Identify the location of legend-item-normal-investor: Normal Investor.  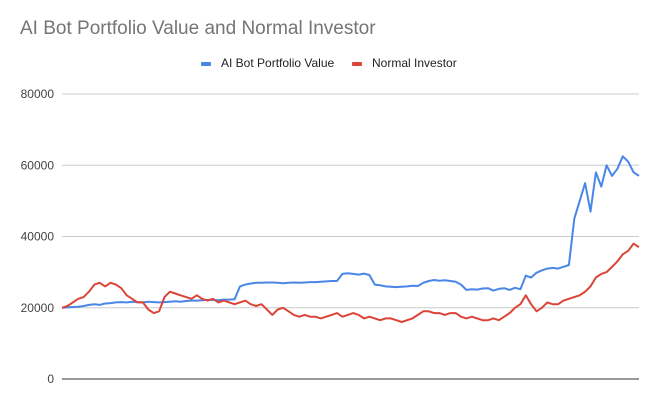
(404, 63).